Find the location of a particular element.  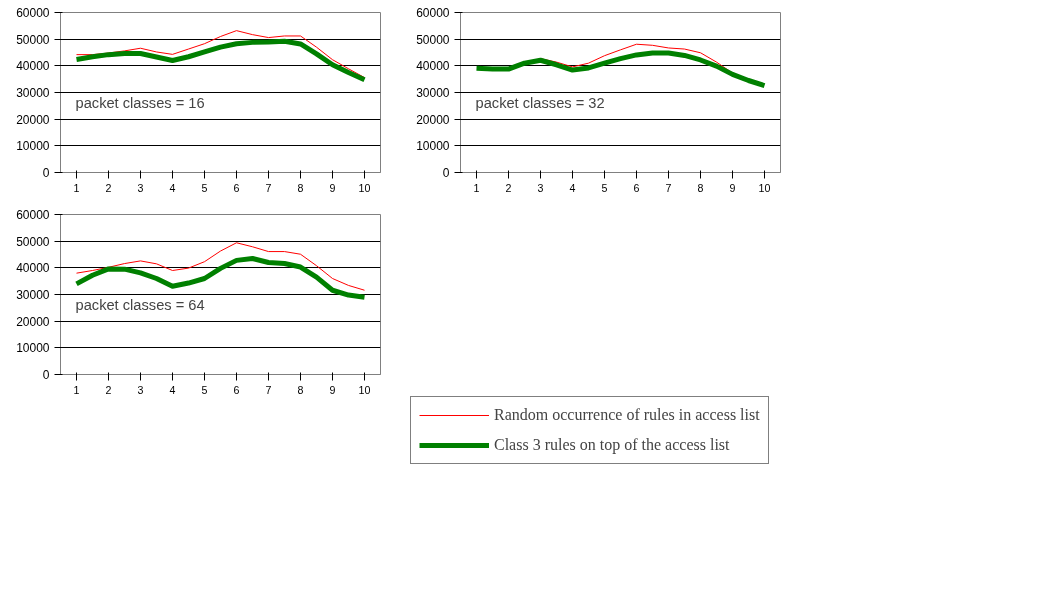

annotation: packet classes = 64 is located at coordinates (140, 304).